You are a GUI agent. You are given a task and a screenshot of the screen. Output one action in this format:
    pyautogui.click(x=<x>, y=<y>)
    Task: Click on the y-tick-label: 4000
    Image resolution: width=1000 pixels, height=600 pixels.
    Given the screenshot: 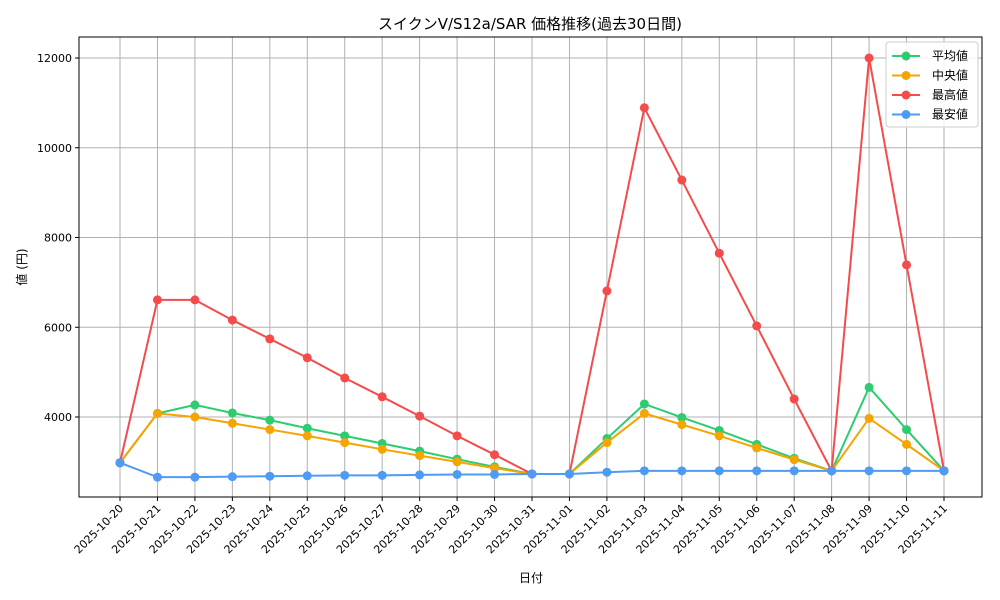 What is the action you would take?
    pyautogui.click(x=58, y=417)
    